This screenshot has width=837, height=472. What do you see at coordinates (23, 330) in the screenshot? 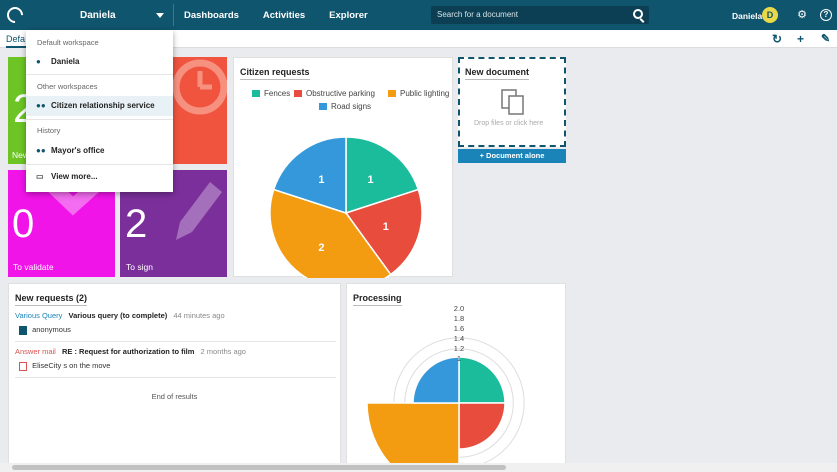
I see `document-icon` at bounding box center [23, 330].